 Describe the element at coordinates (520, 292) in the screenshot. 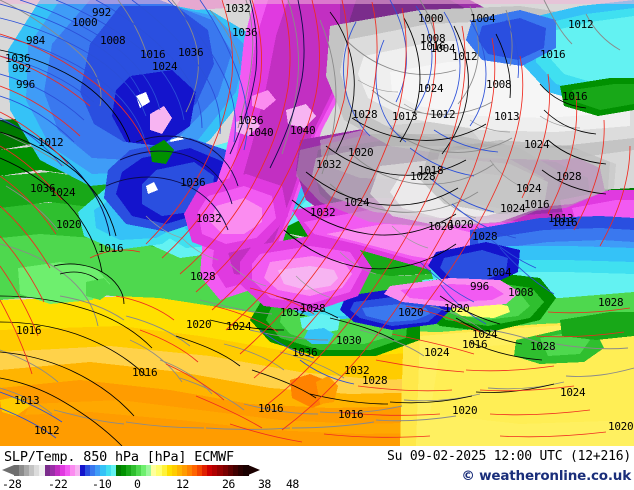

I see `isobar-label: 1008` at that location.